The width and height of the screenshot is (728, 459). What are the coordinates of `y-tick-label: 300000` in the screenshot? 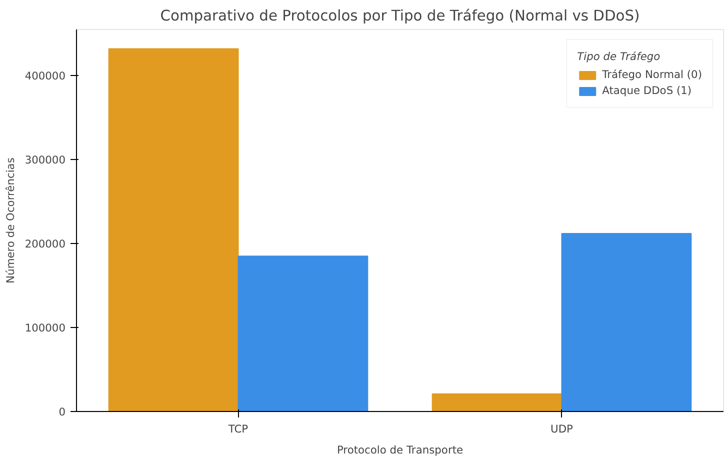 It's located at (45, 160).